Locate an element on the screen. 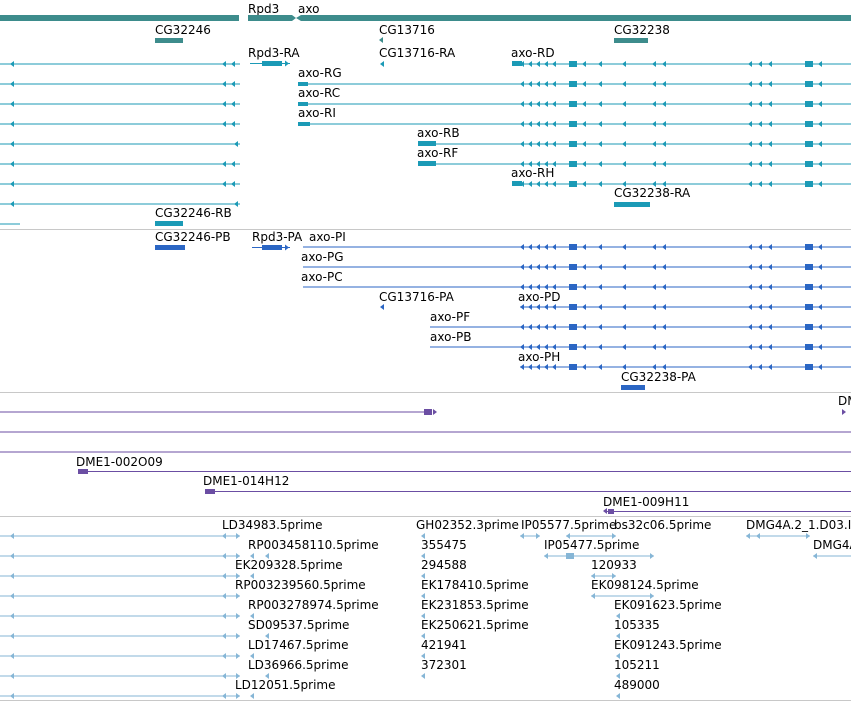  est-label-e-294588: 294588 is located at coordinates (444, 565).